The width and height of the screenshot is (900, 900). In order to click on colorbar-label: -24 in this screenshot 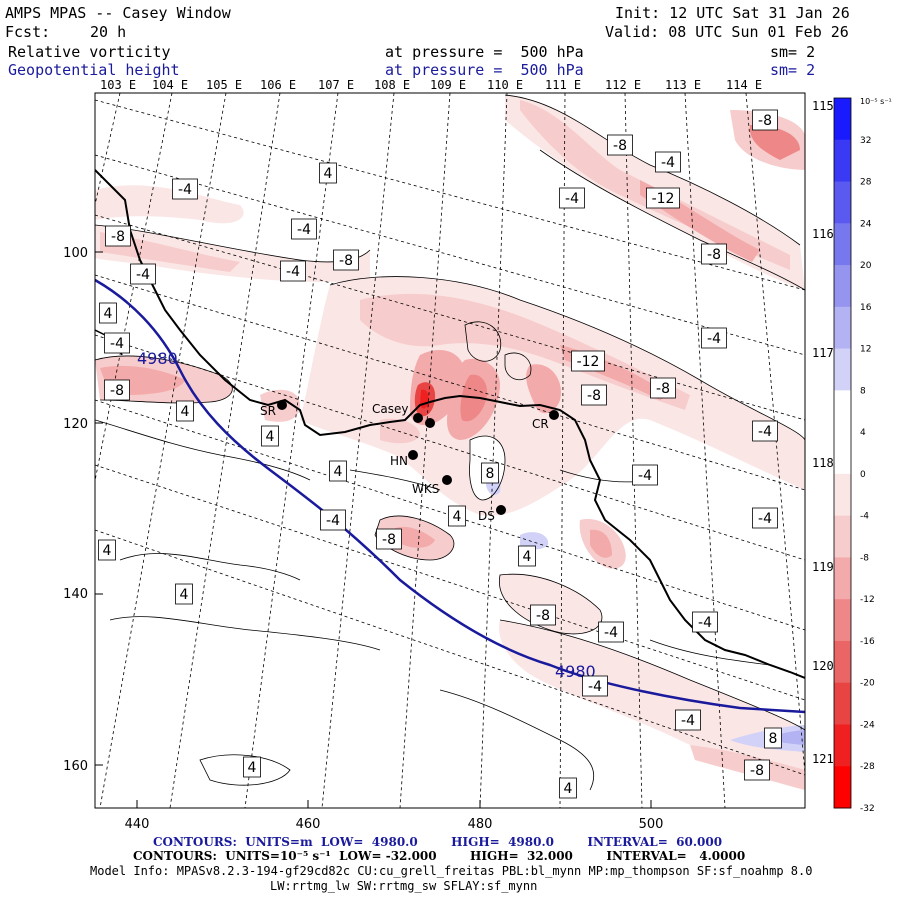, I will do `click(867, 725)`.